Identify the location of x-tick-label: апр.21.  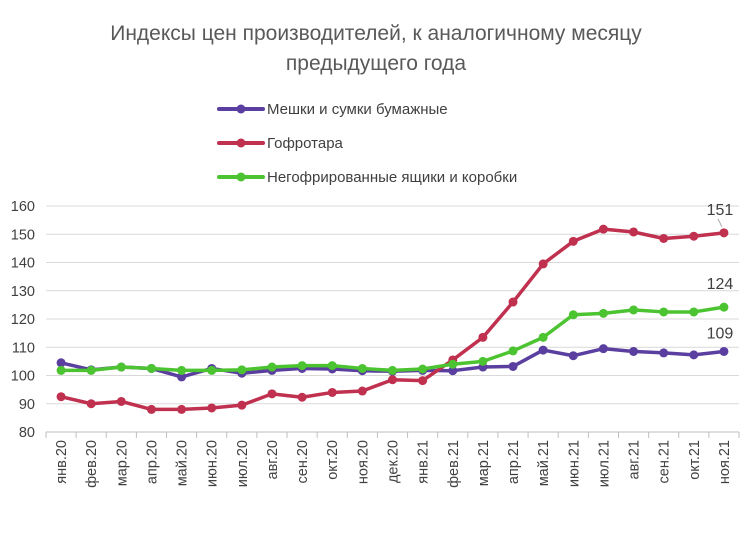
(514, 462).